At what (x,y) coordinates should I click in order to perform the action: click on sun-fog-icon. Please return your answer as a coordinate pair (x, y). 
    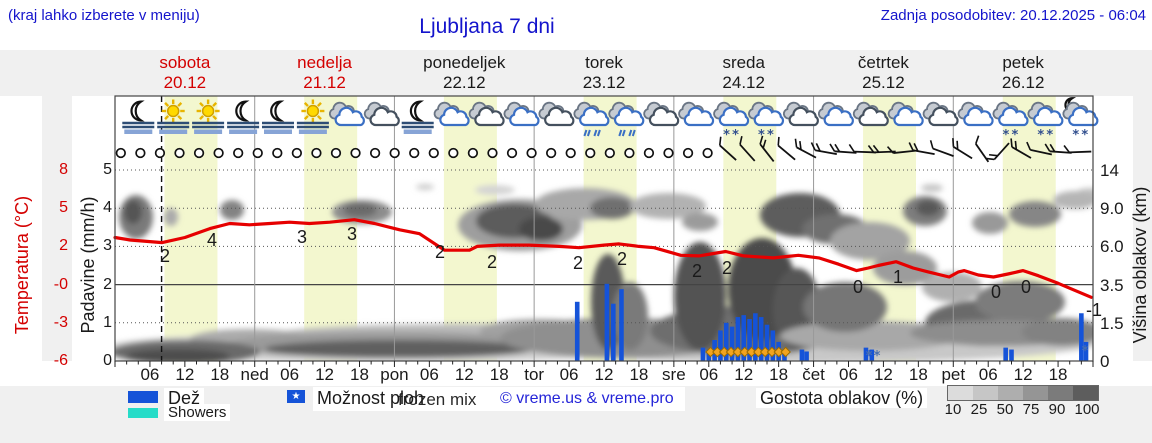
    Looking at the image, I should click on (173, 116).